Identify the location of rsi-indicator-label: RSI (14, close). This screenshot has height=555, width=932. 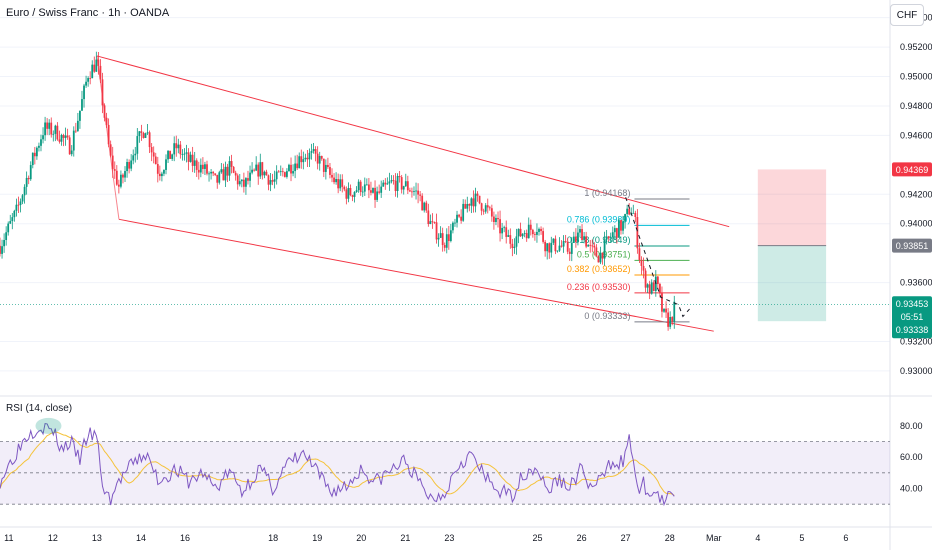
(39, 408).